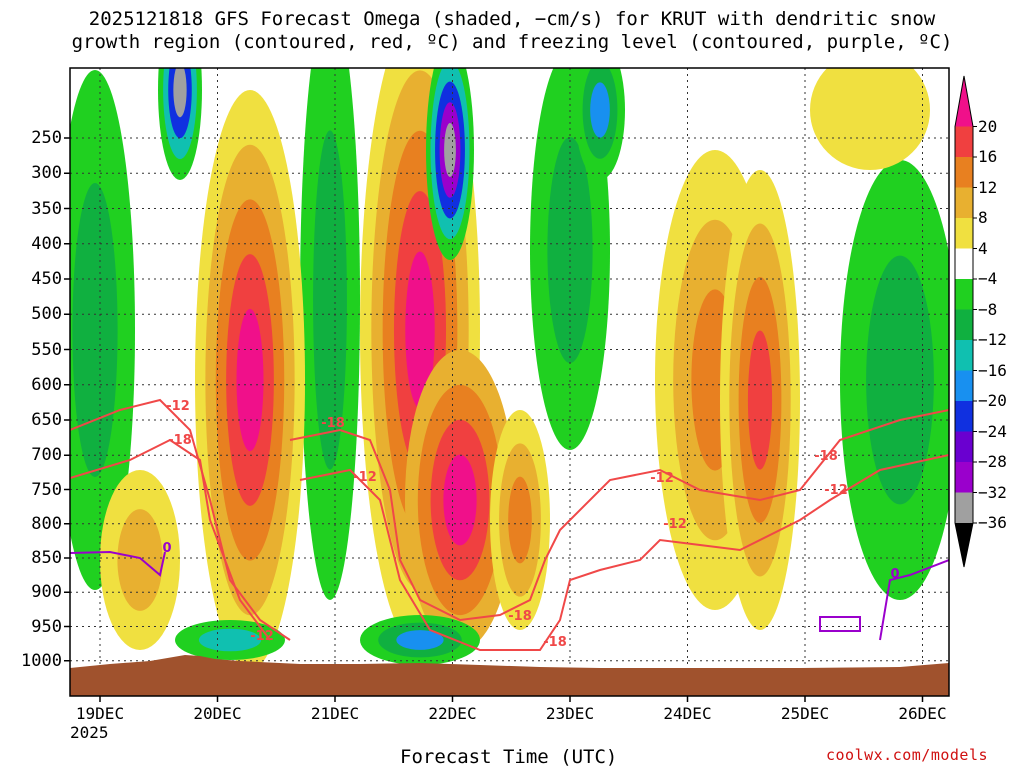 The width and height of the screenshot is (1024, 768). I want to click on colorbar-arrow-bottom, so click(964, 545).